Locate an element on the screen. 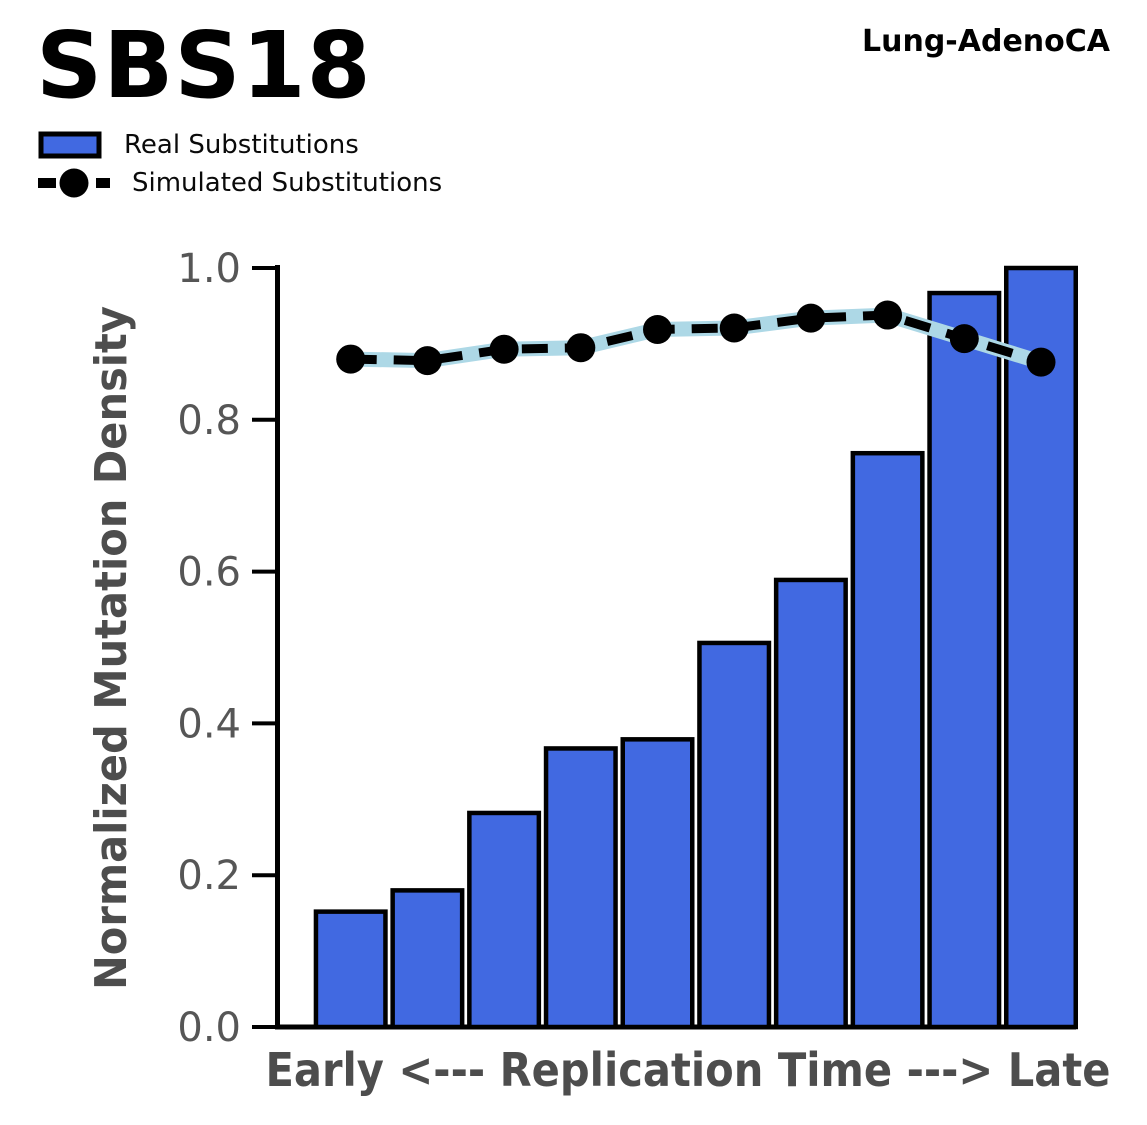 The image size is (1147, 1125). cohort-label: Lung-AdenoCA is located at coordinates (986, 41).